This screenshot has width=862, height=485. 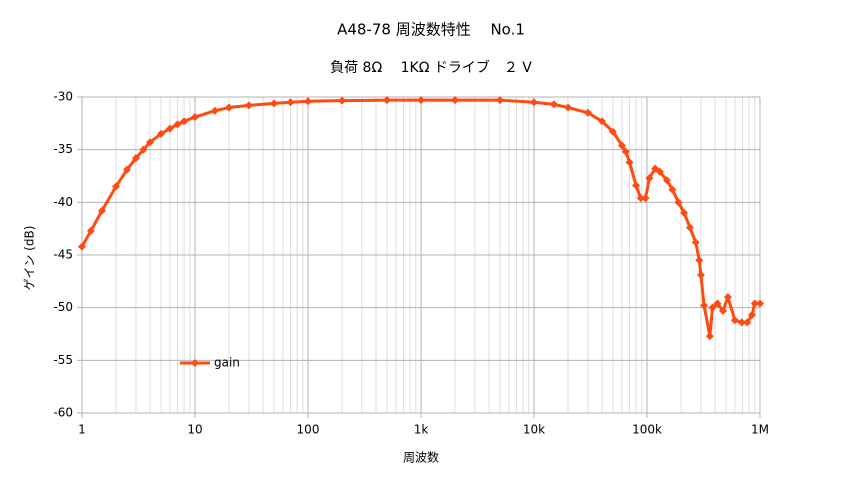 What do you see at coordinates (534, 430) in the screenshot?
I see `x-tick-label: 10k` at bounding box center [534, 430].